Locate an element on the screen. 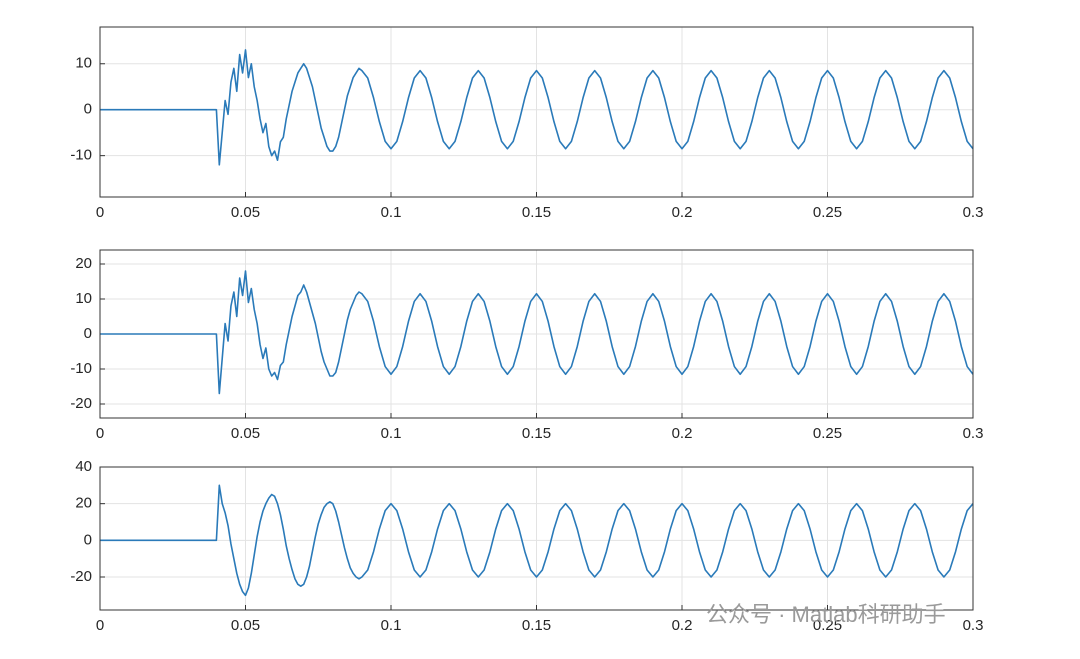 Image resolution: width=1080 pixels, height=659 pixels. y-tick-label: 40 is located at coordinates (83, 466).